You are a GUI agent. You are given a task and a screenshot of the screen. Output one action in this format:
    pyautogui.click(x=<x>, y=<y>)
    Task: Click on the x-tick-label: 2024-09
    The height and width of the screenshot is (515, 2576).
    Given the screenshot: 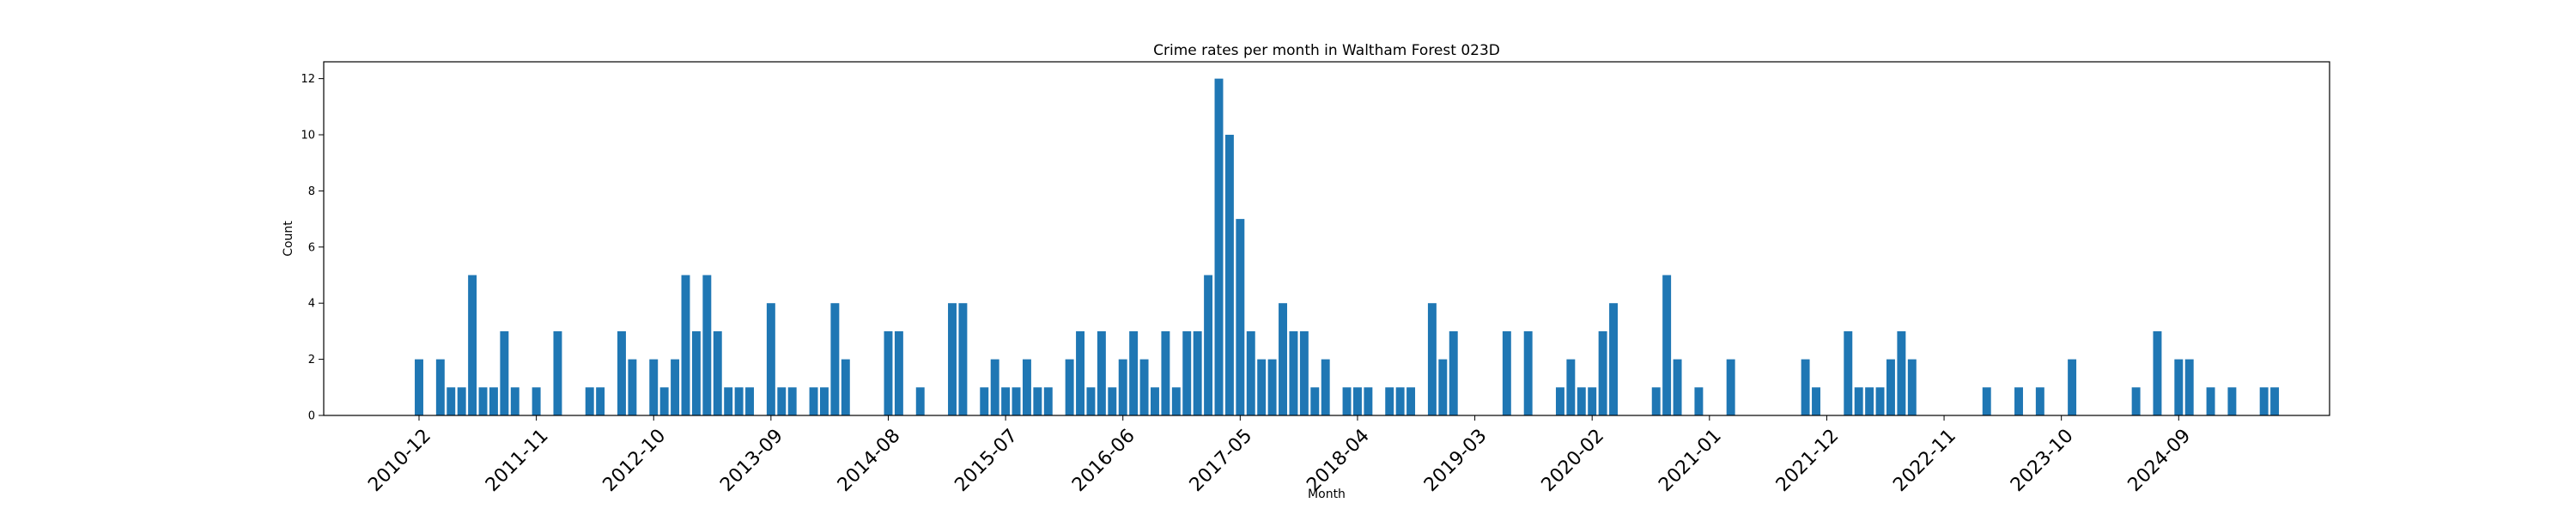 What is the action you would take?
    pyautogui.click(x=2160, y=460)
    